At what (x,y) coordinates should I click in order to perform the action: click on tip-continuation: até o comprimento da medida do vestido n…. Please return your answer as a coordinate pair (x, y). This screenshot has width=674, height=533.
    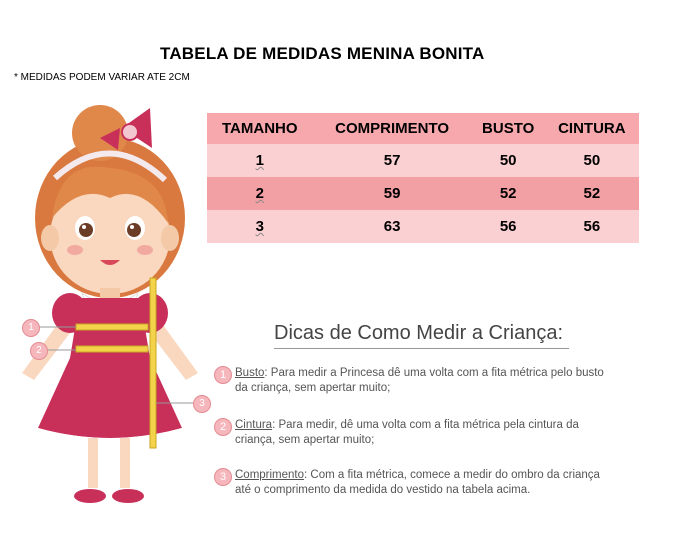
    Looking at the image, I should click on (383, 490).